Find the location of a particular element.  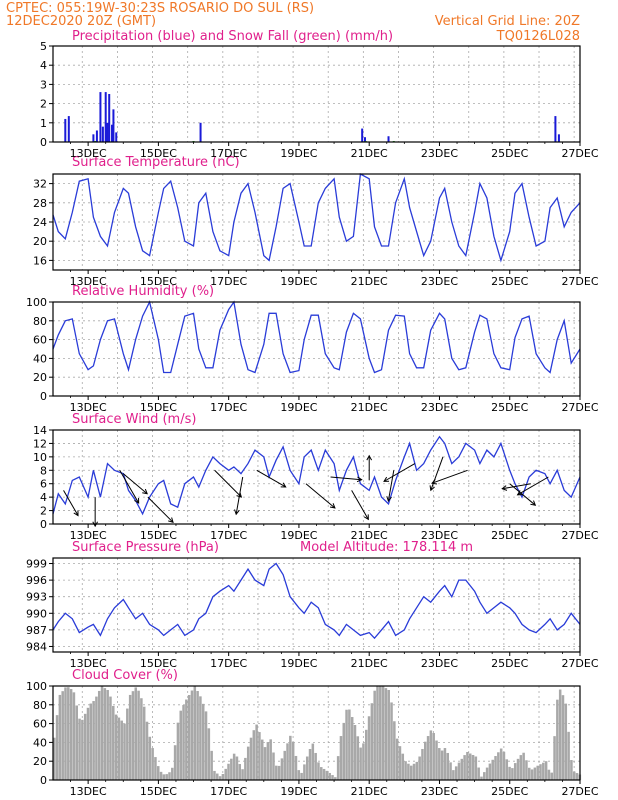

wind-ytick-label: 0 is located at coordinates (43, 524).